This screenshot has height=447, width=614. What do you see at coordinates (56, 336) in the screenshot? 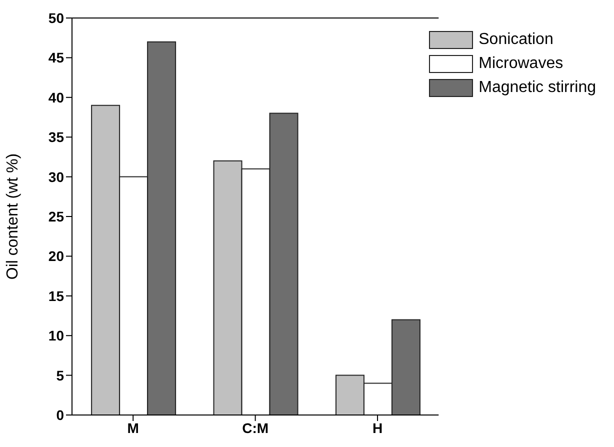
I see `y-tick-label: 10` at bounding box center [56, 336].